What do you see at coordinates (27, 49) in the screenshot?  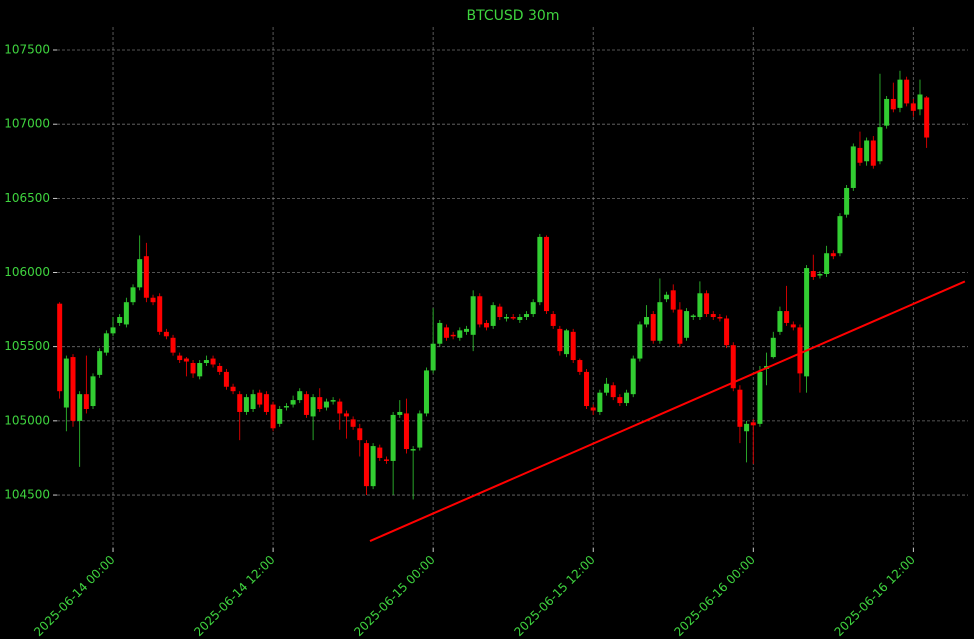 I see `y-tick-label: 107500` at bounding box center [27, 49].